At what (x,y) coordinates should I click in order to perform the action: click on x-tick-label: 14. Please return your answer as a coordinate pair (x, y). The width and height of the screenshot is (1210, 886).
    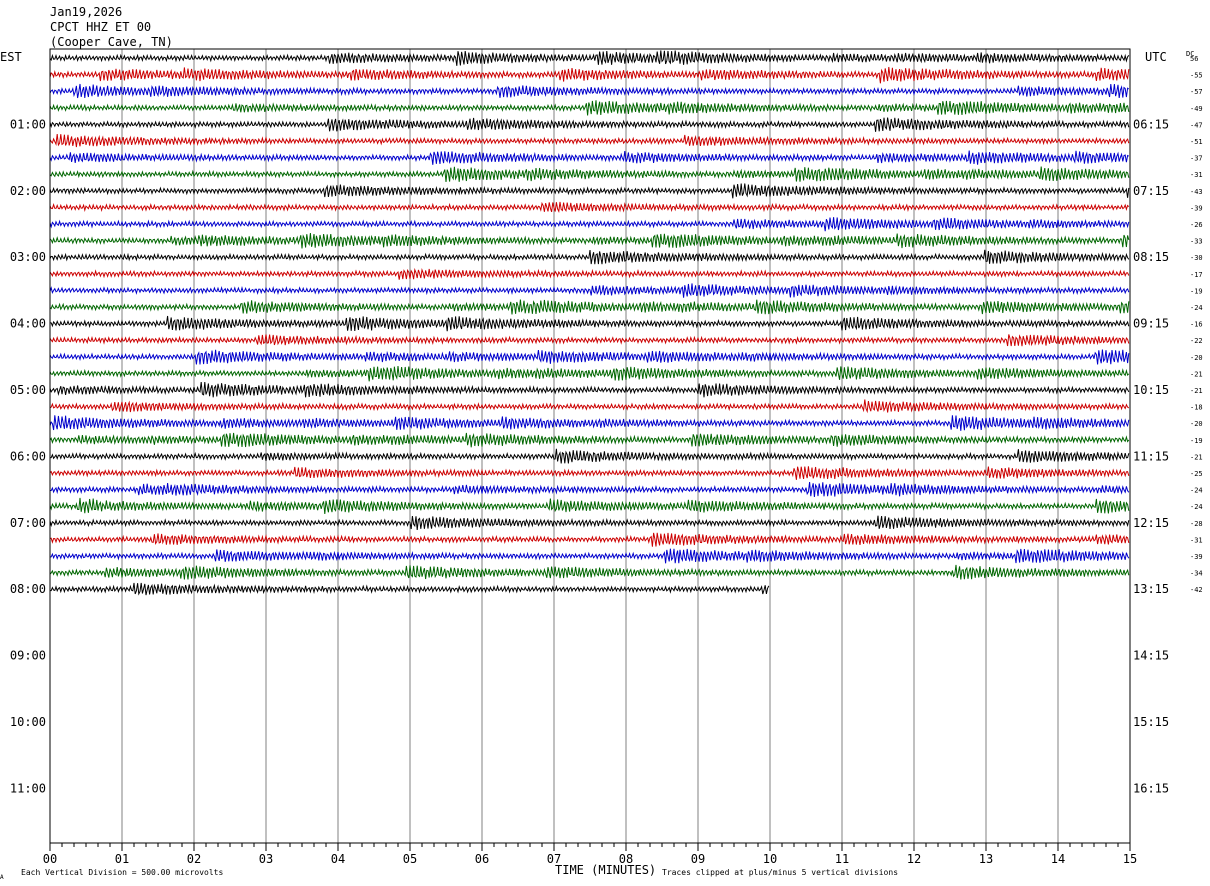
    Looking at the image, I should click on (1058, 859).